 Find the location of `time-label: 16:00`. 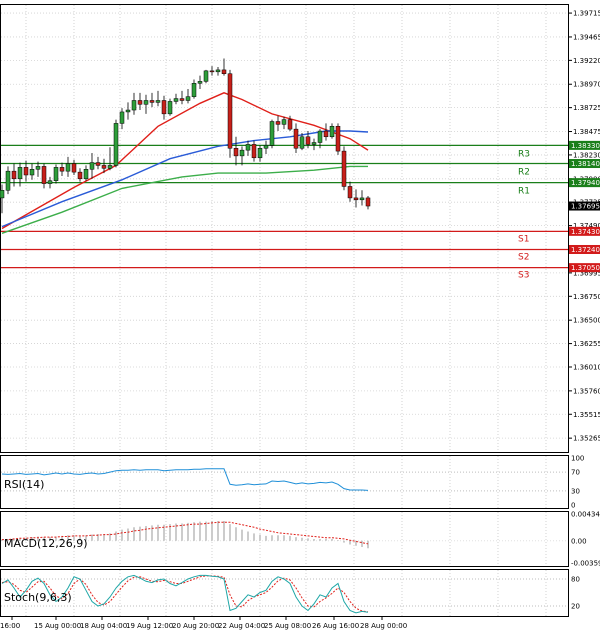

time-label: 16:00 is located at coordinates (10, 626).